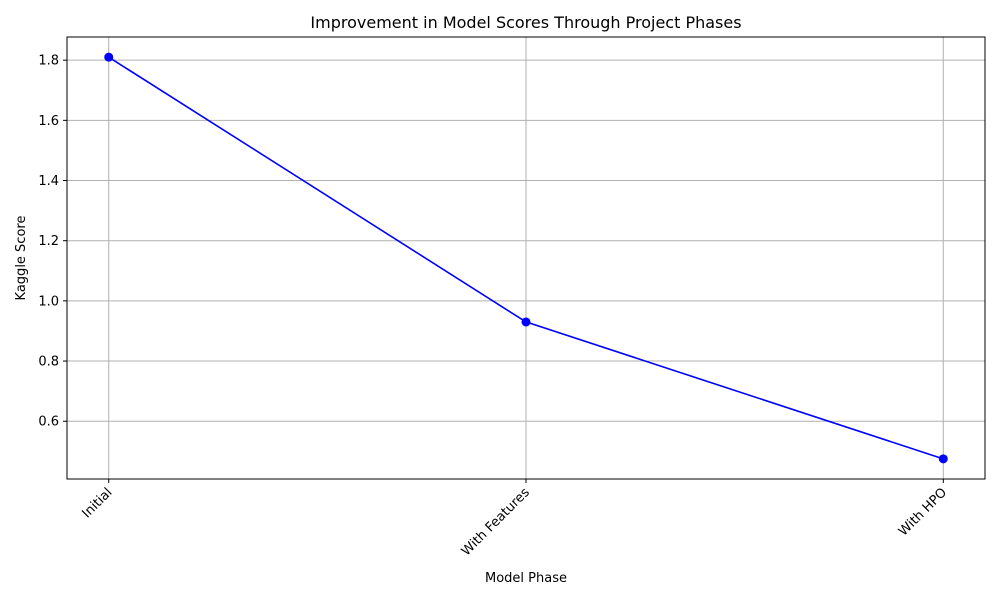 This screenshot has height=600, width=1000. Describe the element at coordinates (48, 422) in the screenshot. I see `y-tick-label: 0.6` at that location.